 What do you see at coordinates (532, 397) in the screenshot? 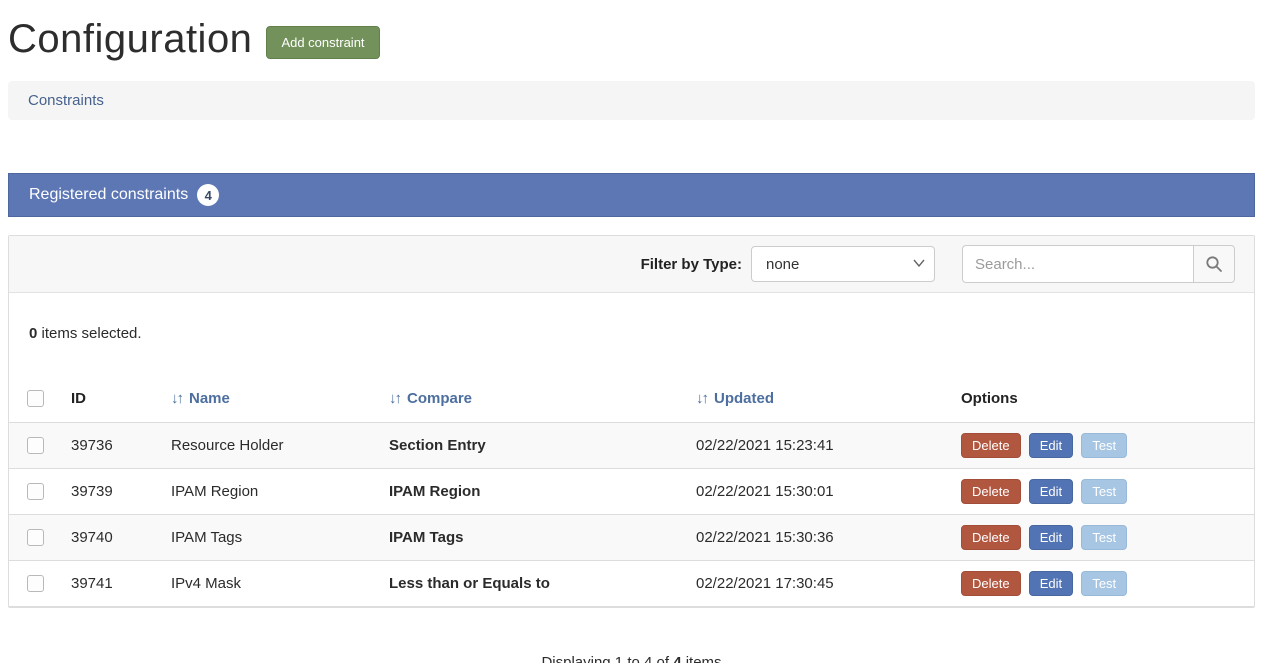
I see `column-header-compare: ↓↑ Compare` at bounding box center [532, 397].